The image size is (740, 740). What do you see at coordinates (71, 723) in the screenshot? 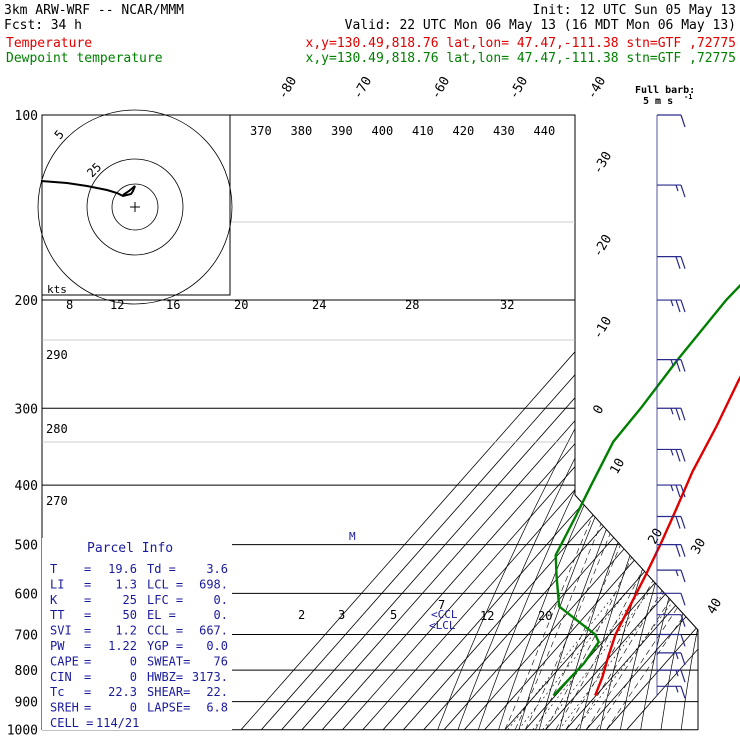
I see `cell-label: CELL =` at bounding box center [71, 723].